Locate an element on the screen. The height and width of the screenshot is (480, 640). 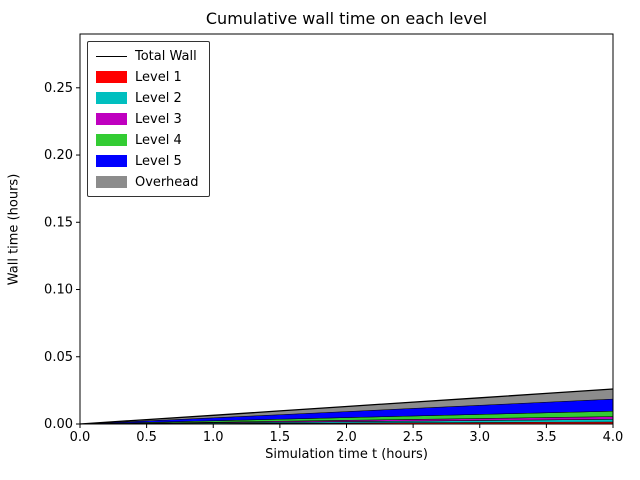
legend-entry-total-wall: Total Wall is located at coordinates (147, 56).